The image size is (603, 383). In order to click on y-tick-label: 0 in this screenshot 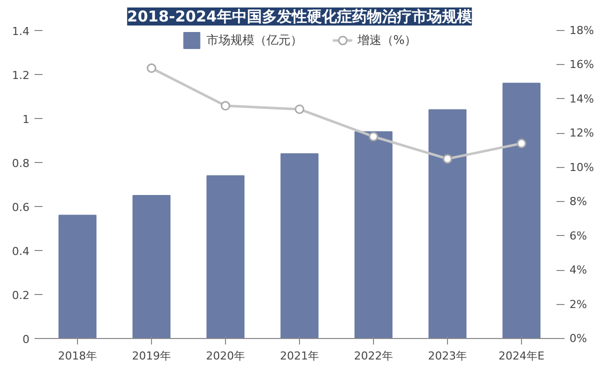, I will do `click(26, 339)`.